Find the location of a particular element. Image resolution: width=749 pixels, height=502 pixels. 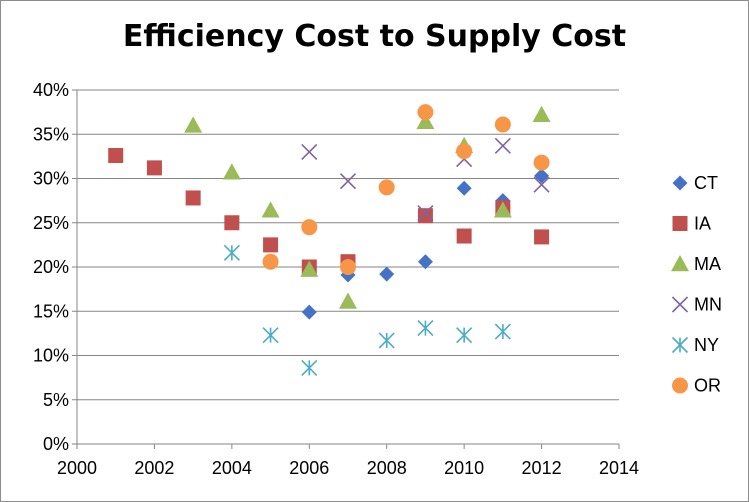

x-tick-label: 2010 is located at coordinates (464, 468).